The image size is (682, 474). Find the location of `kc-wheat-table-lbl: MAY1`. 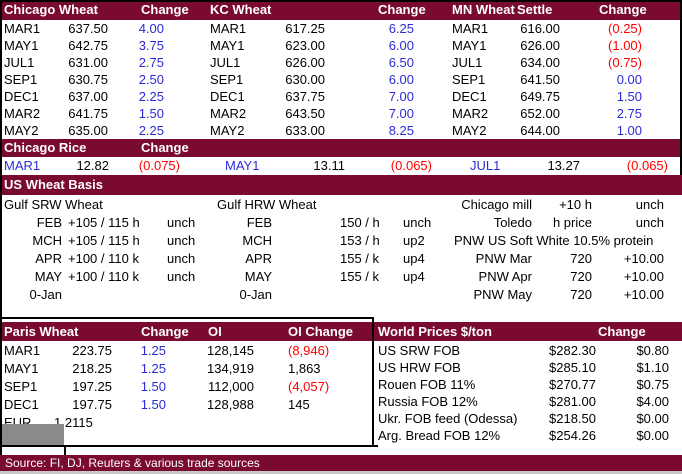

kc-wheat-table-lbl: MAY1 is located at coordinates (227, 45).